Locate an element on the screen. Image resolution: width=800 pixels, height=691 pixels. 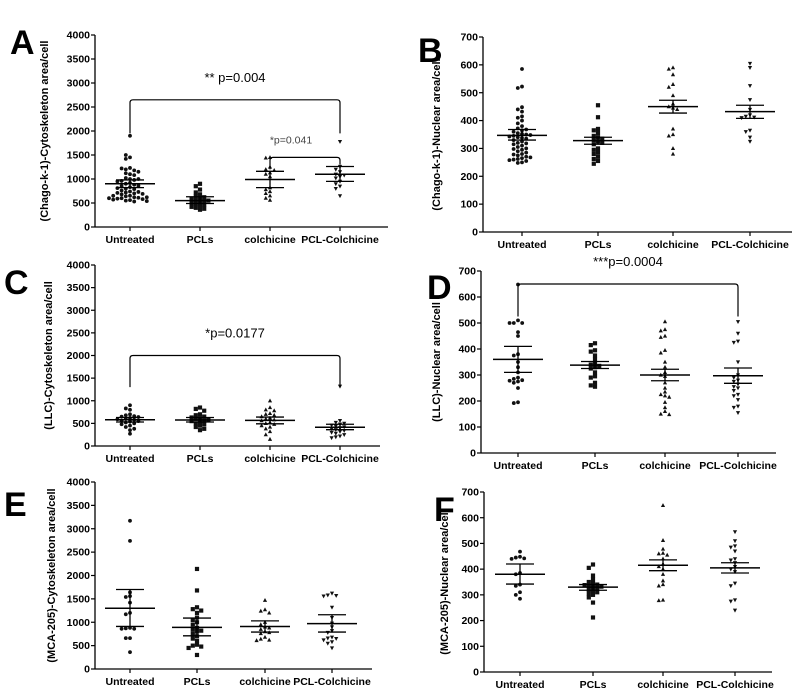
y-tick-label: 200 is located at coordinates (467, 402).